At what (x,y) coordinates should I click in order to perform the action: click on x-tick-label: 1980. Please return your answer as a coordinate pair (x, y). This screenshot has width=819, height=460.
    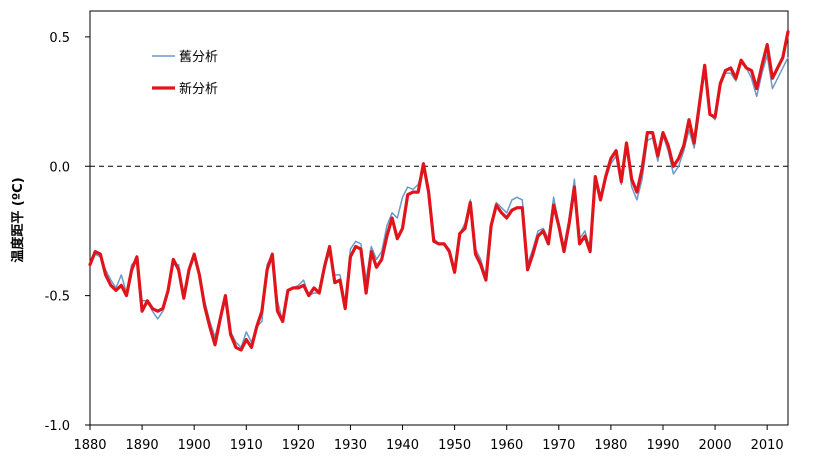
    Looking at the image, I should click on (610, 445).